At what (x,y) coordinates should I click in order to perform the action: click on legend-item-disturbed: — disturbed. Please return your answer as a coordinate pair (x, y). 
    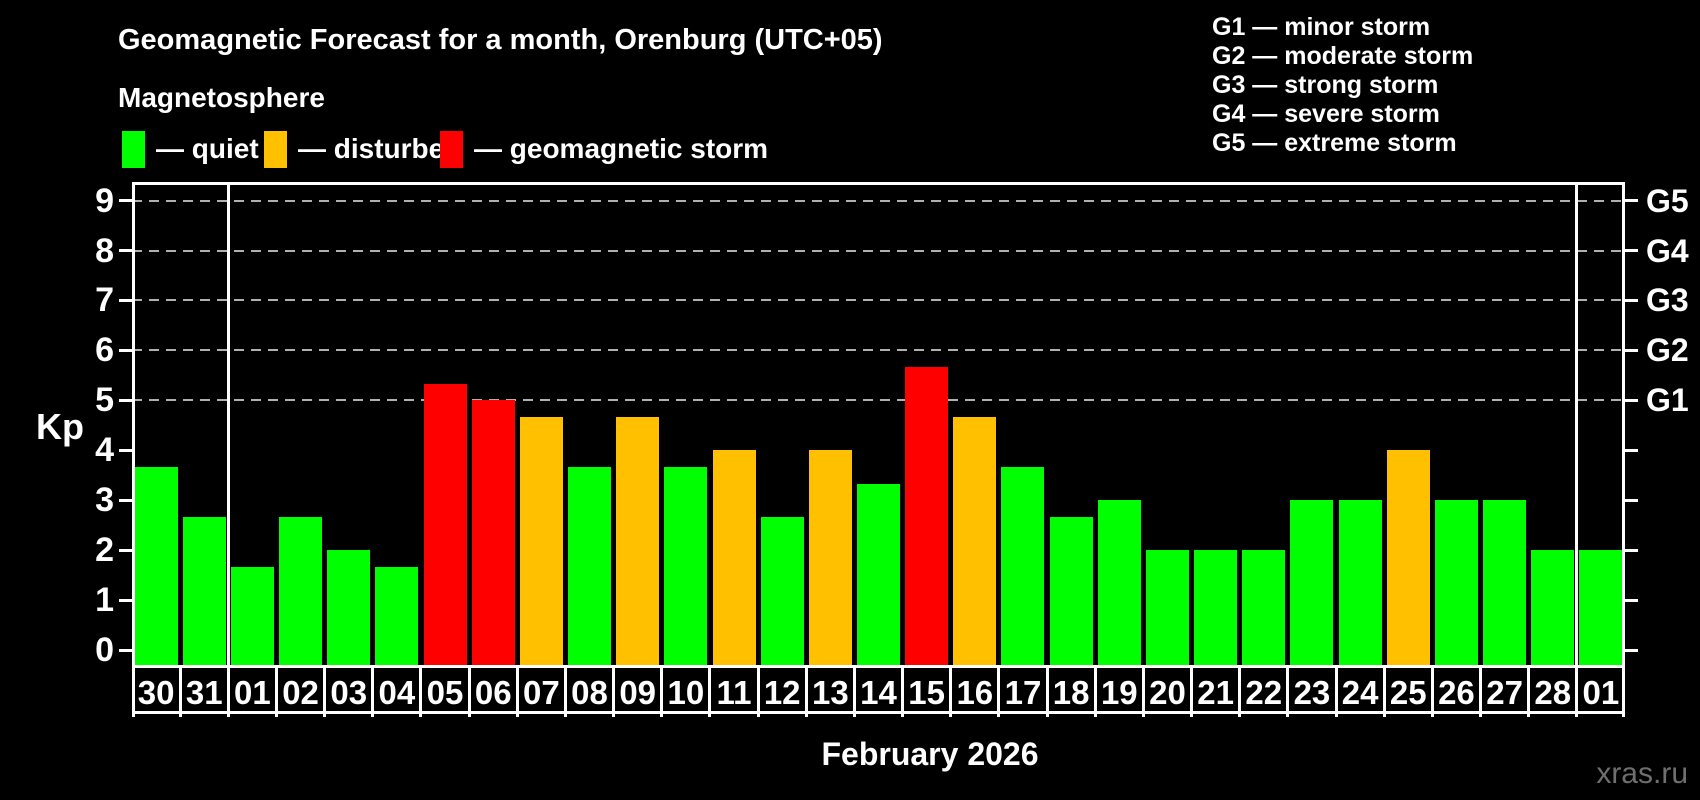
    Looking at the image, I should click on (362, 149).